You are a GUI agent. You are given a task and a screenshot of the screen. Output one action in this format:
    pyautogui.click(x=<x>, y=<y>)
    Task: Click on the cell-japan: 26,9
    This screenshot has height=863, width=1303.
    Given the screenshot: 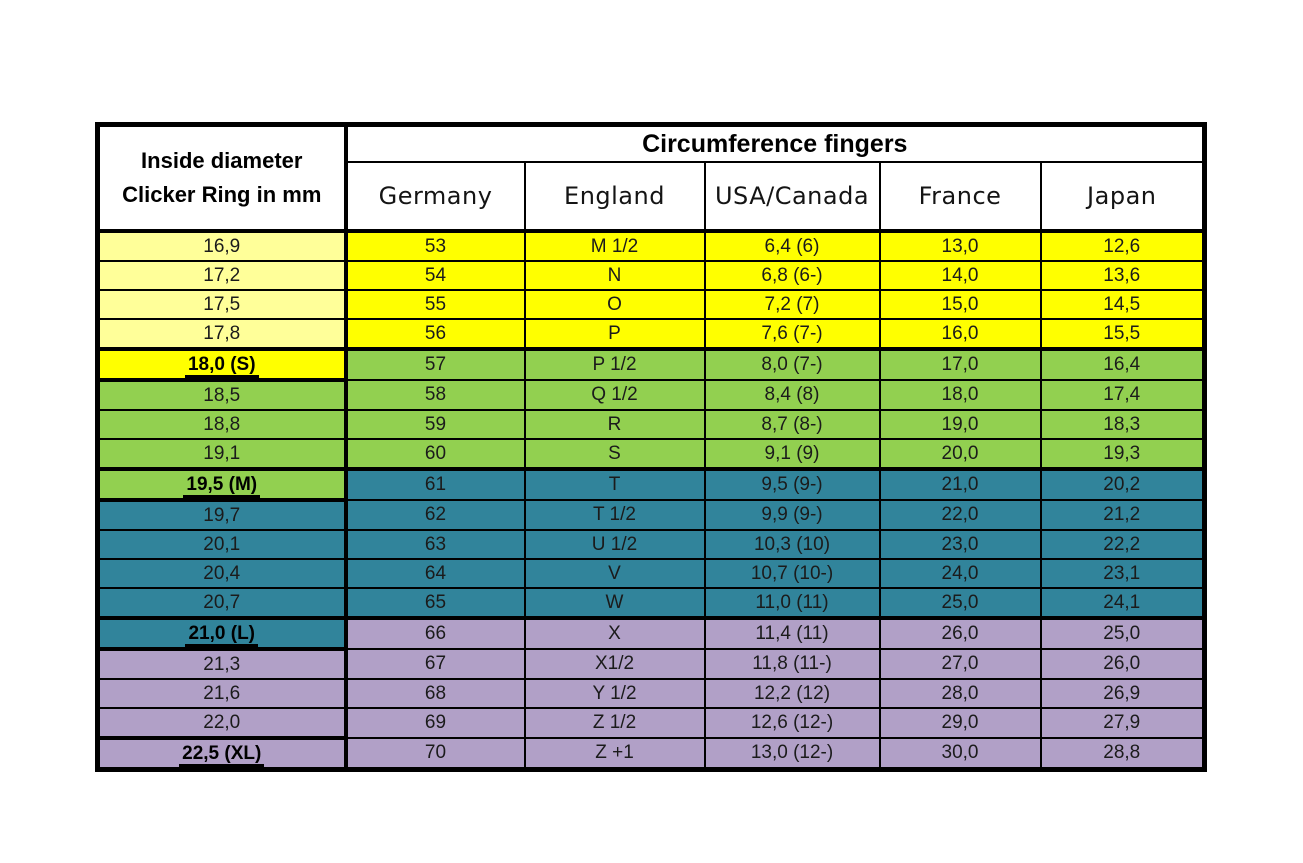 What is the action you would take?
    pyautogui.click(x=1122, y=693)
    